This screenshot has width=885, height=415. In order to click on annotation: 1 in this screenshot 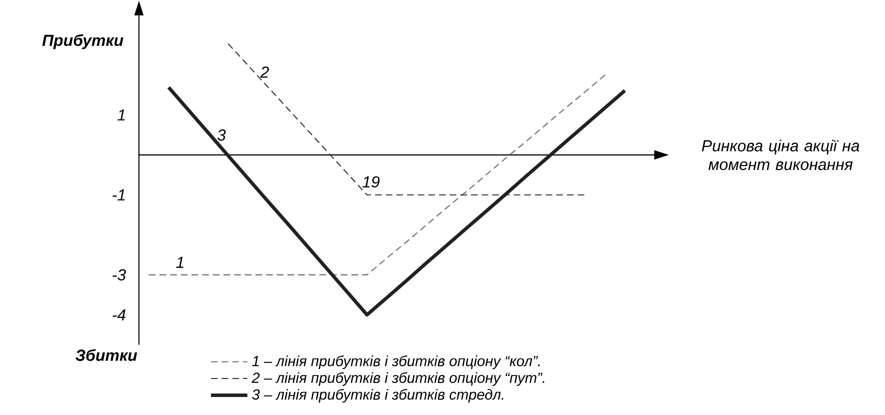, I will do `click(180, 262)`.